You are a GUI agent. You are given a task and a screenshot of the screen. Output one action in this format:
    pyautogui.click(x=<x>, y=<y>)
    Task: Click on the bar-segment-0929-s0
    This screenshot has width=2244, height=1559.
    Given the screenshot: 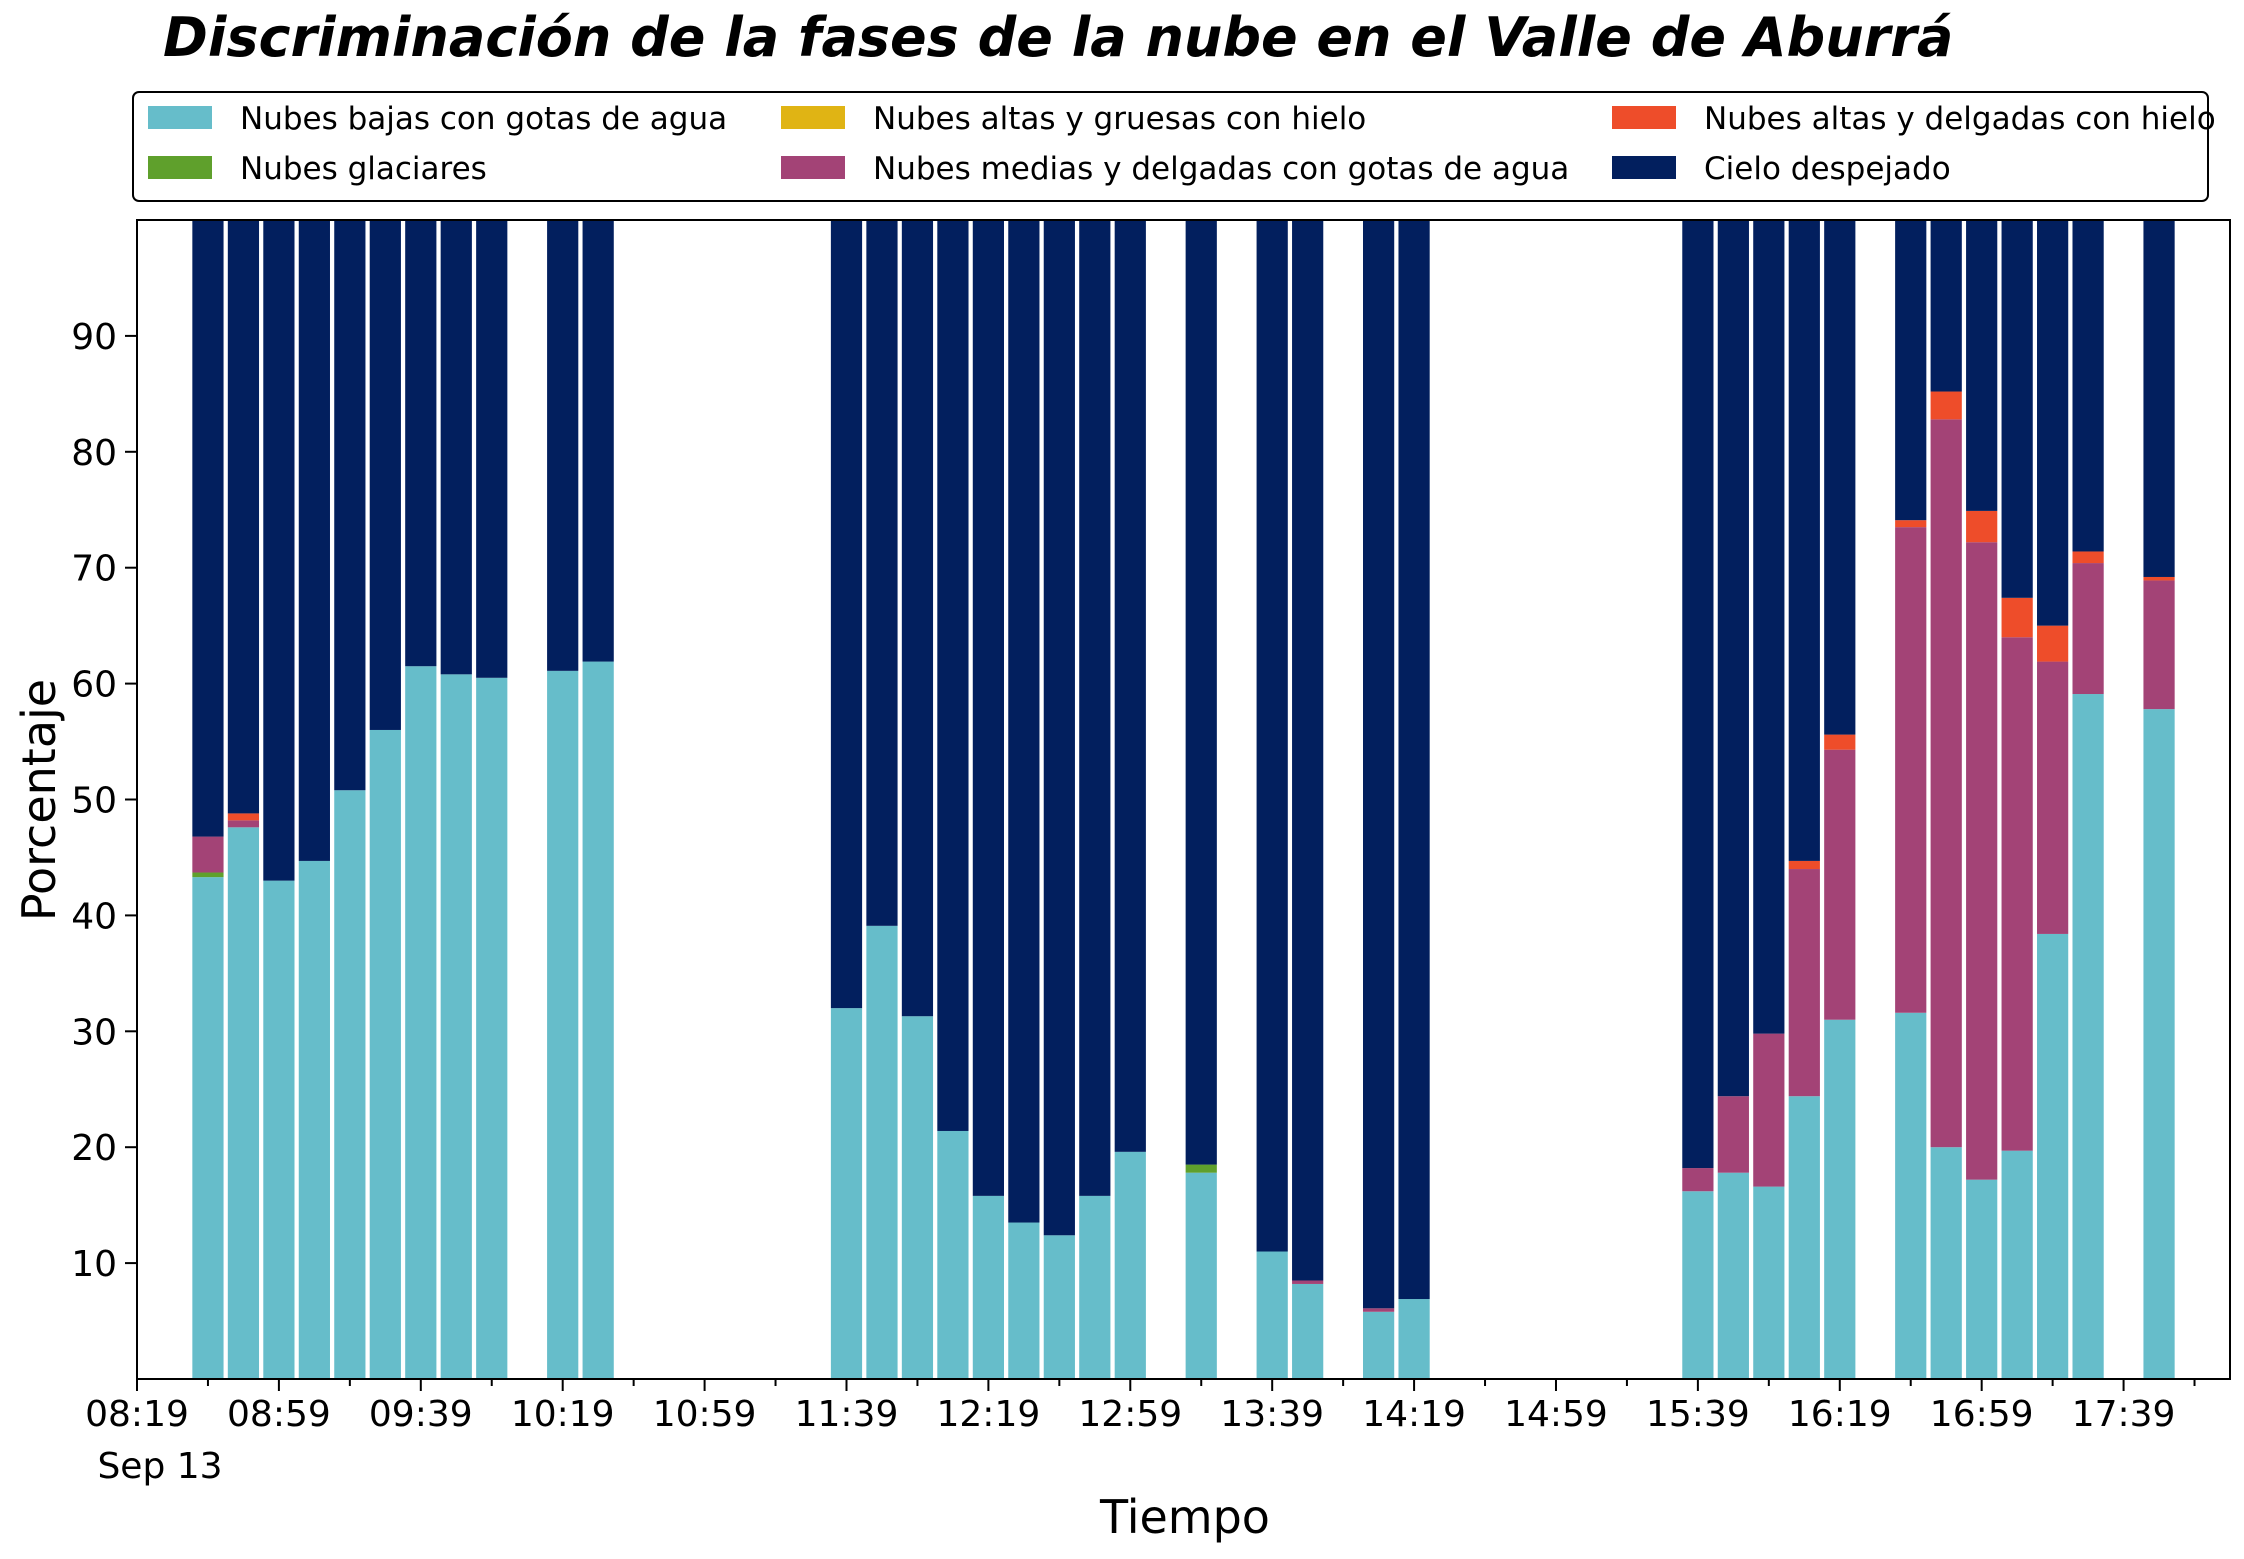 What is the action you would take?
    pyautogui.click(x=385, y=1054)
    